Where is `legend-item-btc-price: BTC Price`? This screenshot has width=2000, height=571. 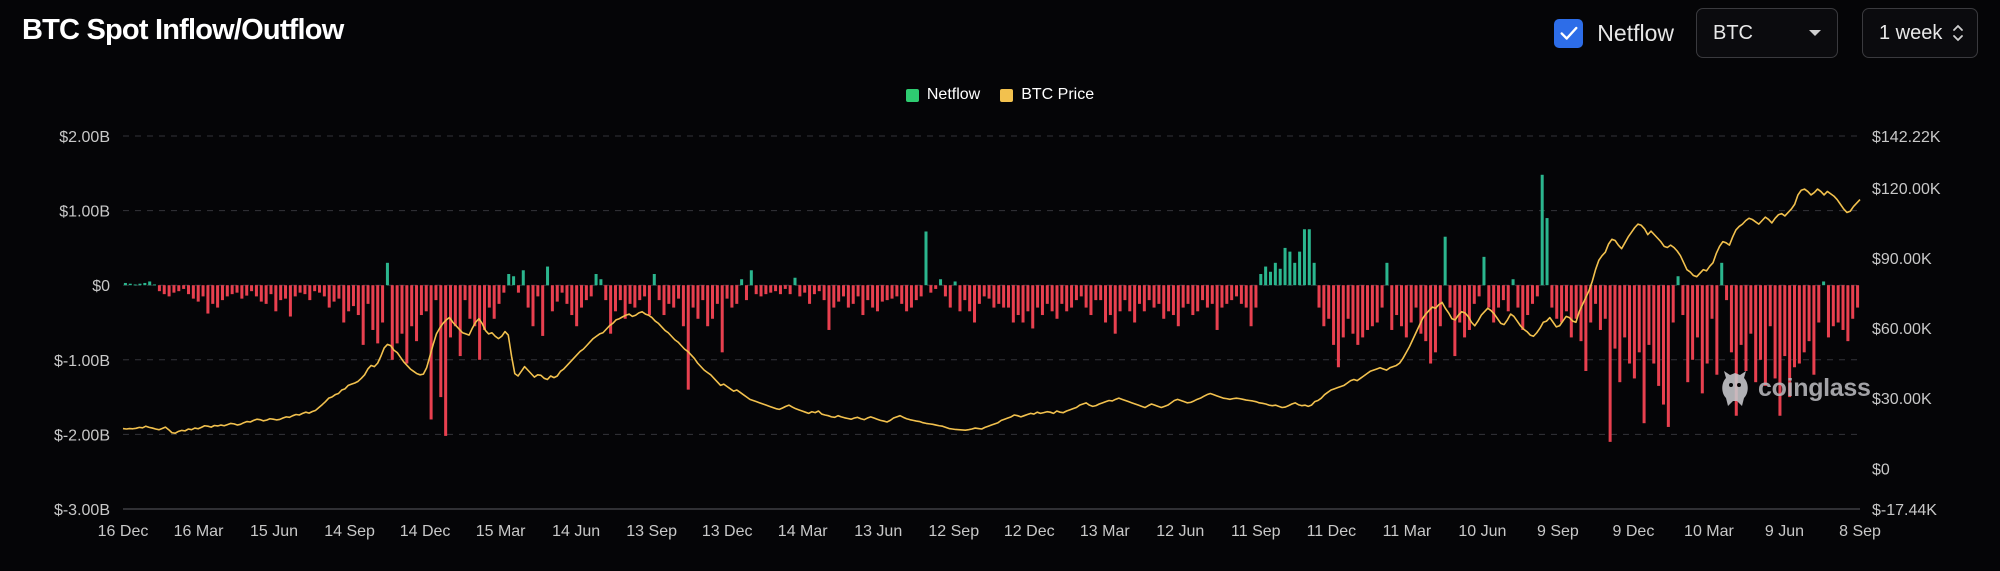 legend-item-btc-price: BTC Price is located at coordinates (1047, 95).